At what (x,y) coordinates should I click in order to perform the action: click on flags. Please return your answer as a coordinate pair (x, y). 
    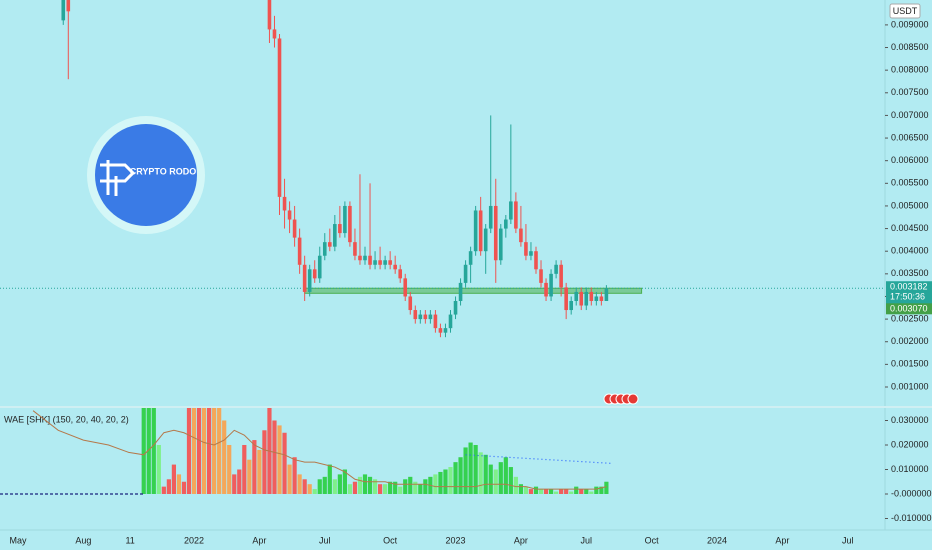
    Looking at the image, I should click on (621, 399).